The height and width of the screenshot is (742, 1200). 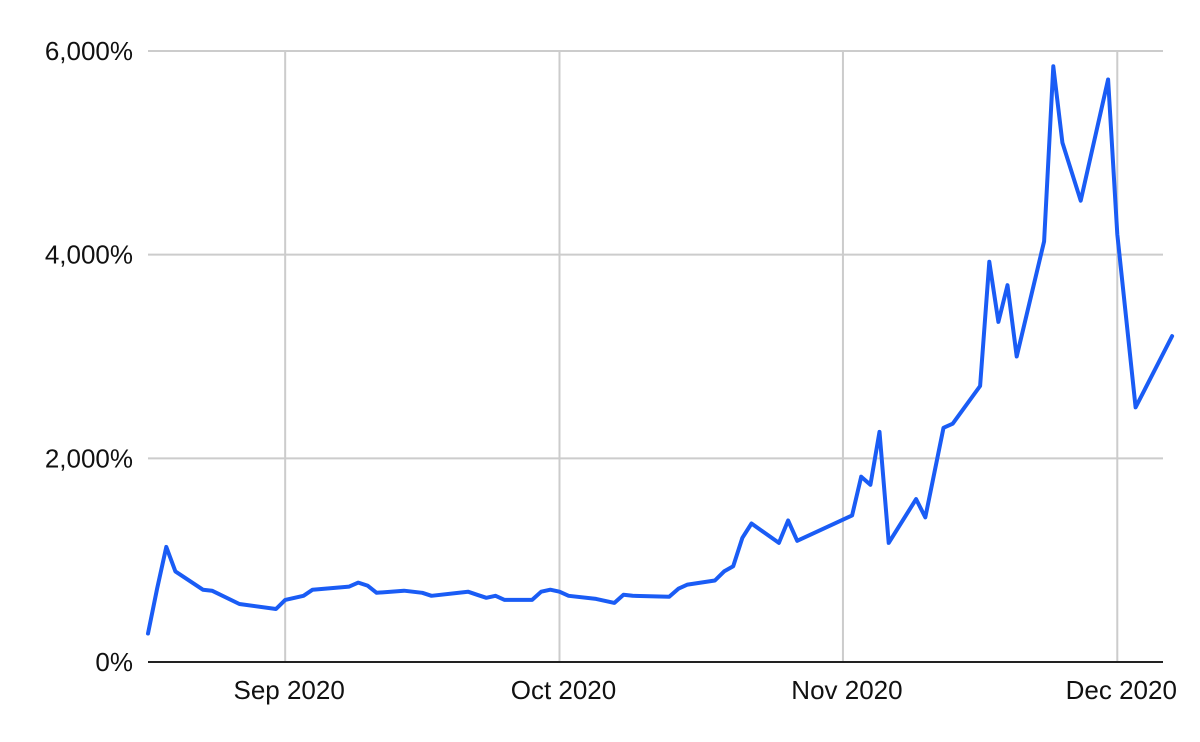 I want to click on y-tick-label: 2,000%, so click(x=89, y=458).